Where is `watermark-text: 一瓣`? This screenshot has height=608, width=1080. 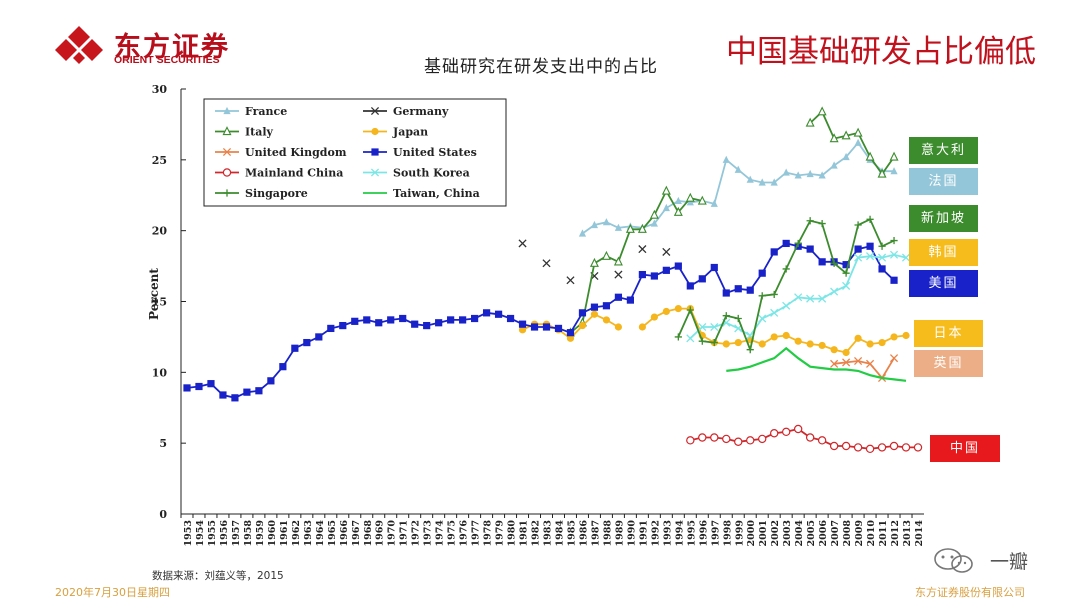
watermark-text: 一瓣 is located at coordinates (1009, 562).